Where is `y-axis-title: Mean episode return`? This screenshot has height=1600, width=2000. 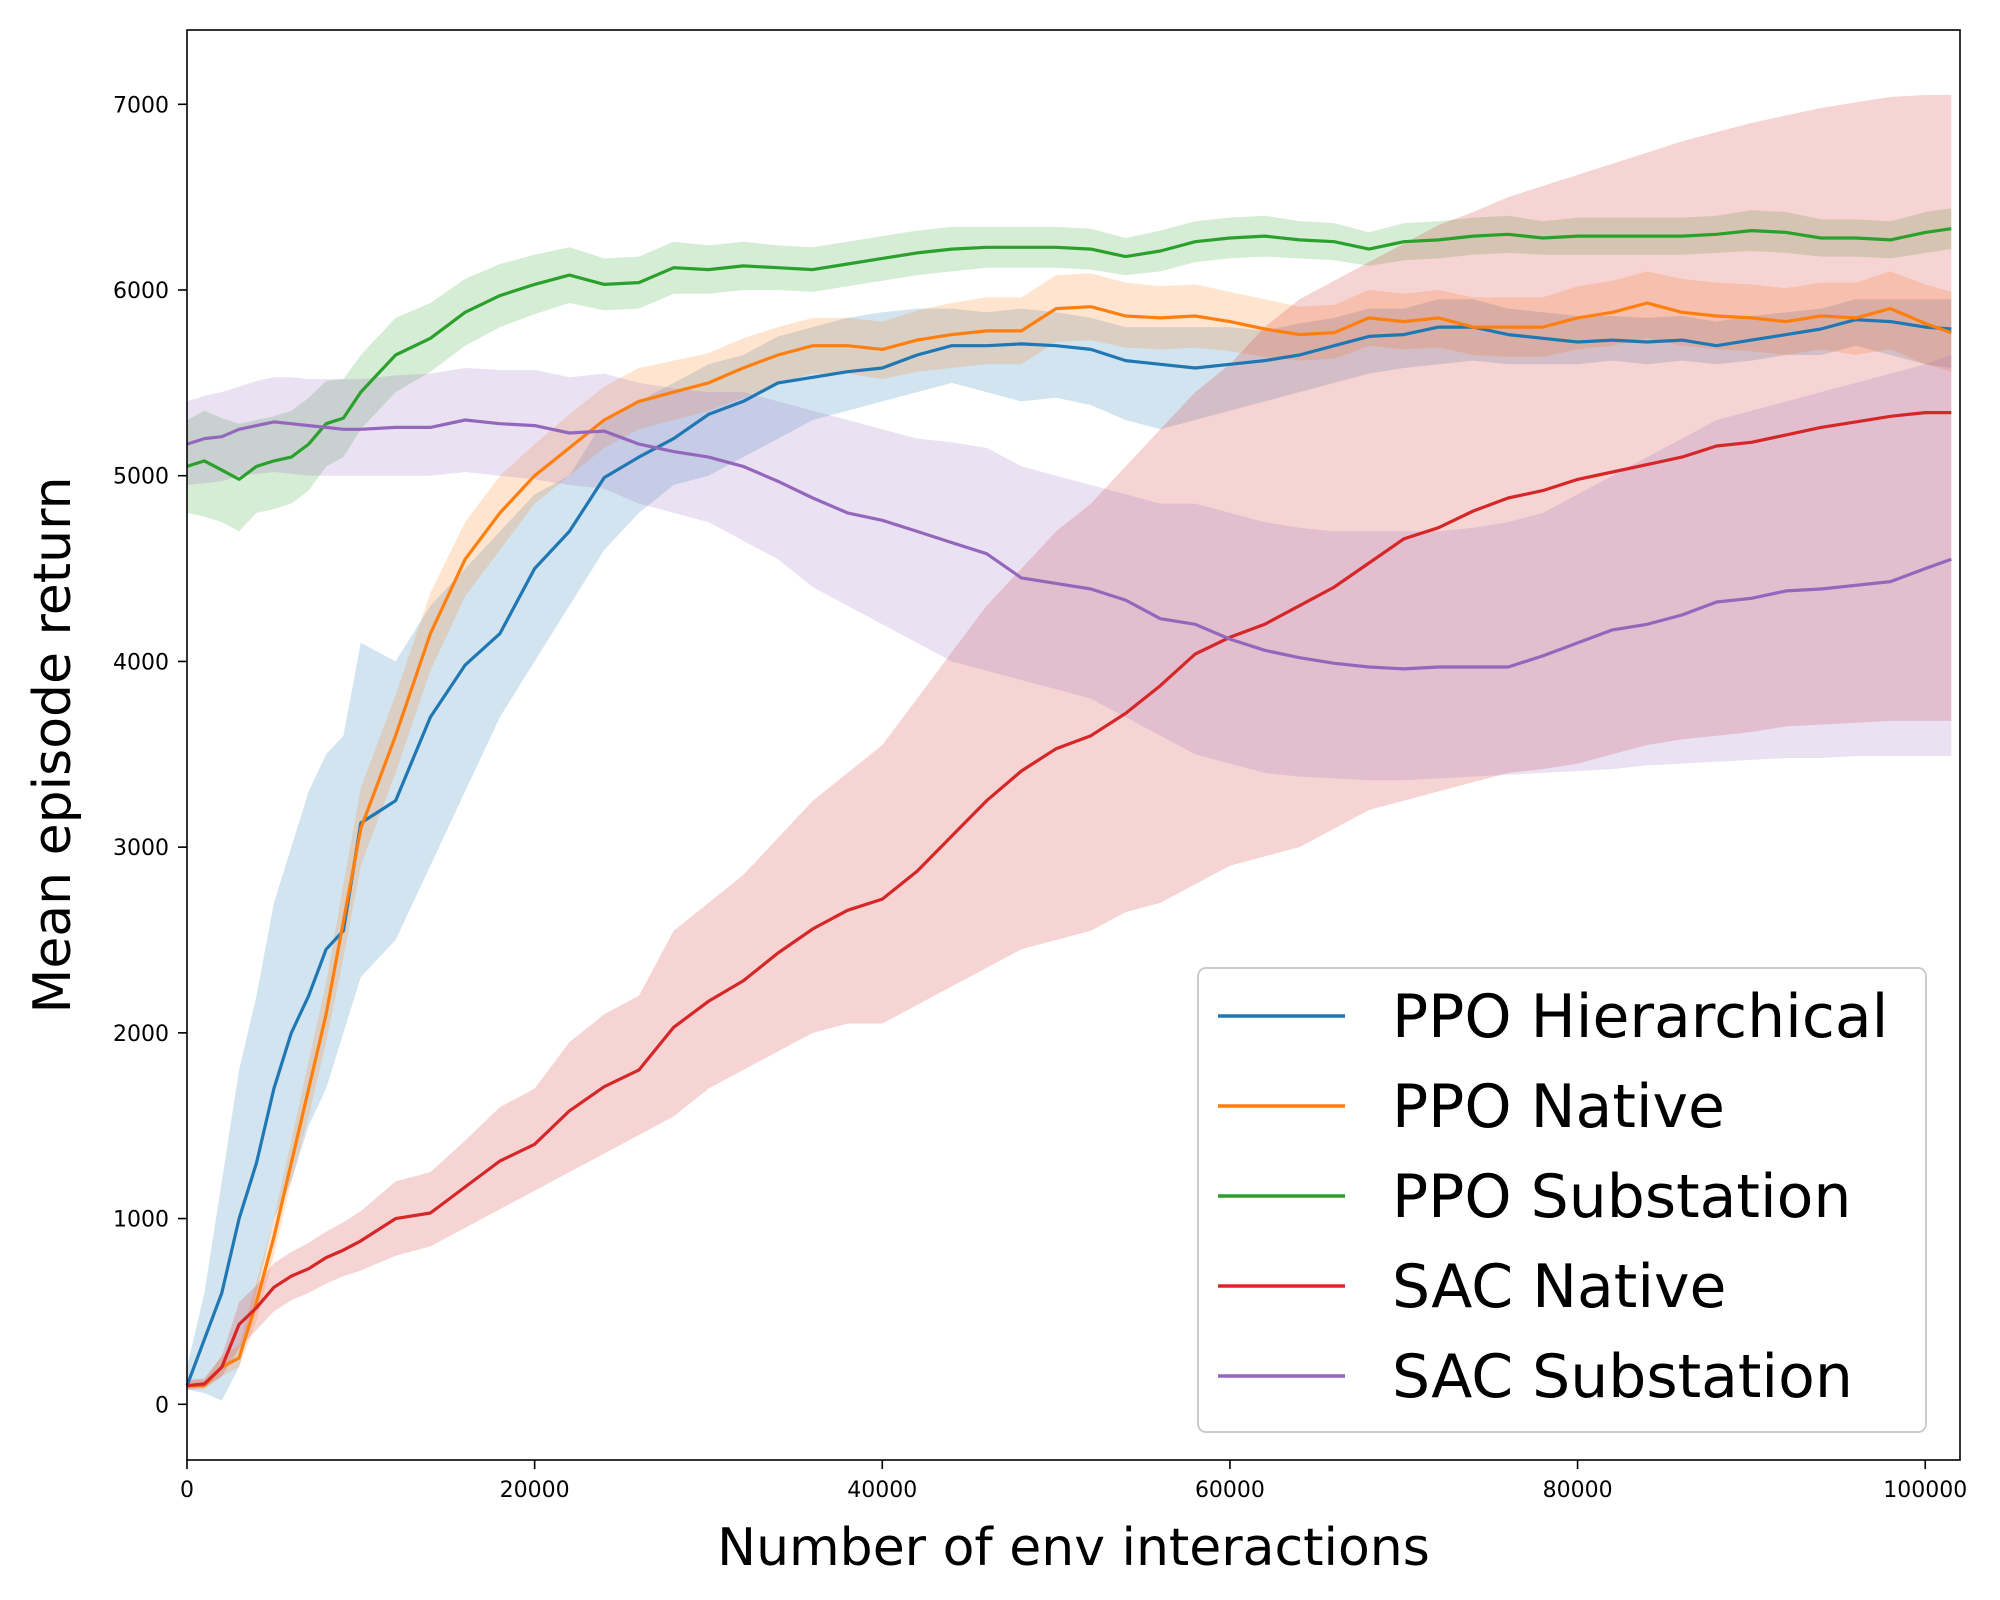
y-axis-title: Mean episode return is located at coordinates (53, 744).